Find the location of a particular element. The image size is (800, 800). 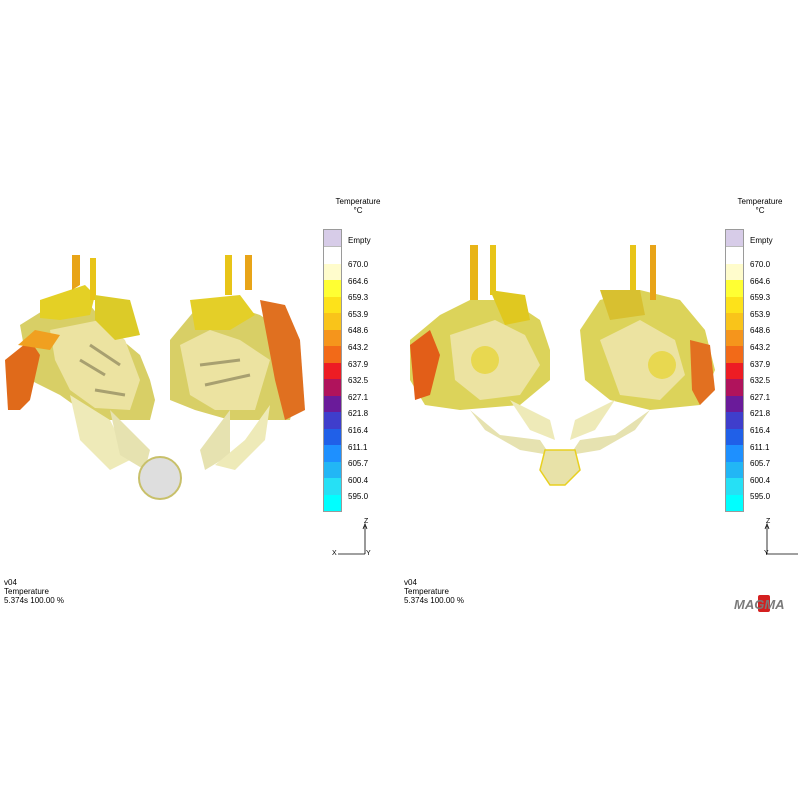

logo-red-block is located at coordinates (764, 603).